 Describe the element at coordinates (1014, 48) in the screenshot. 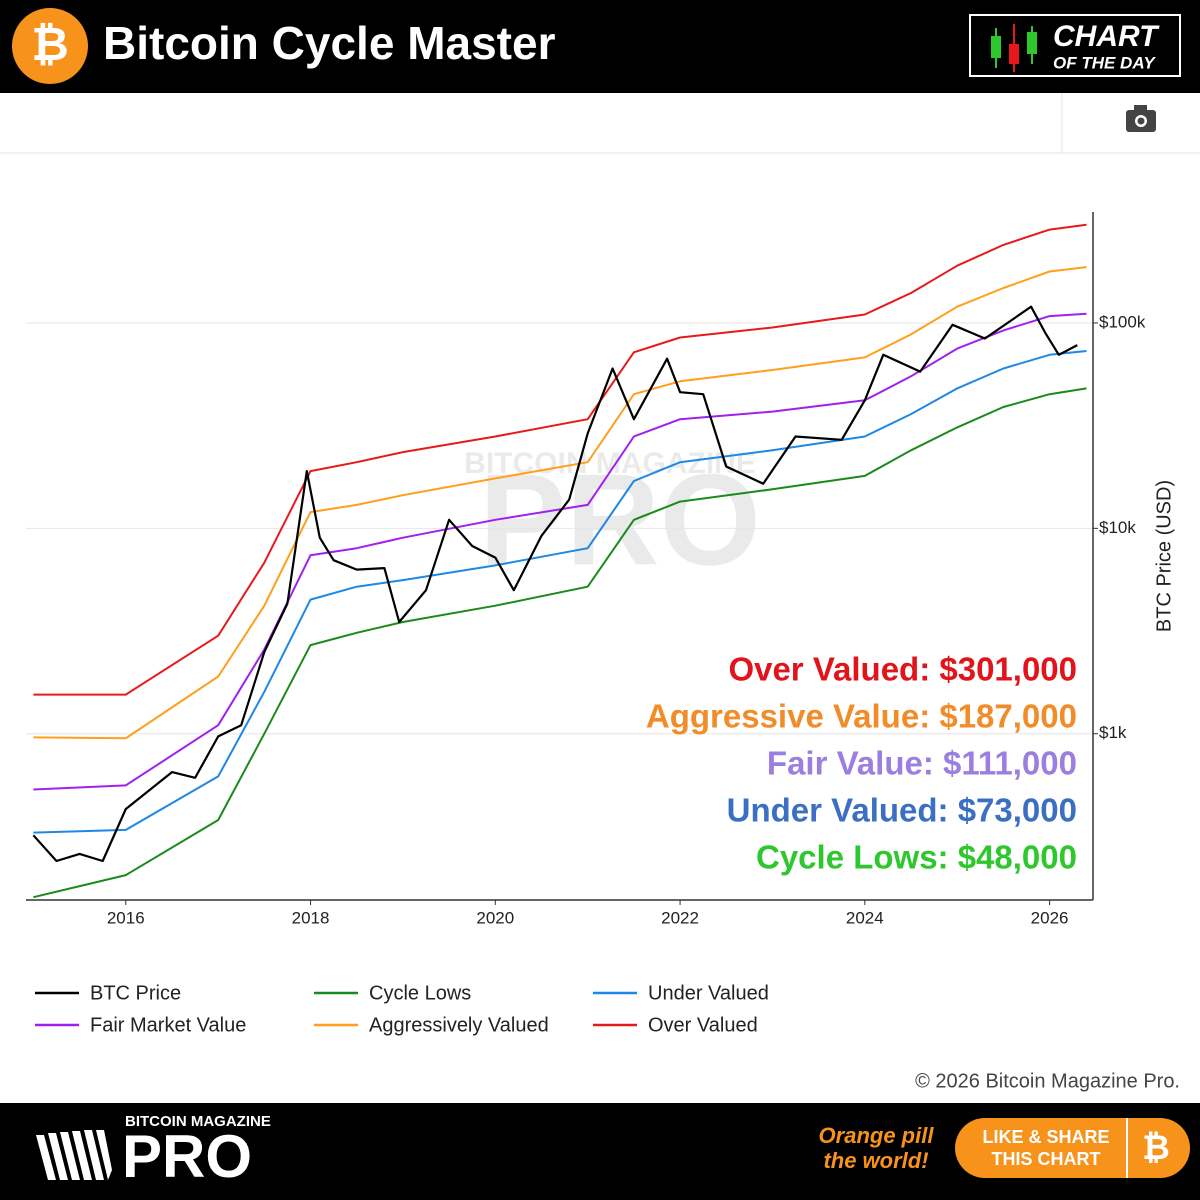

I see `badge-candles` at that location.